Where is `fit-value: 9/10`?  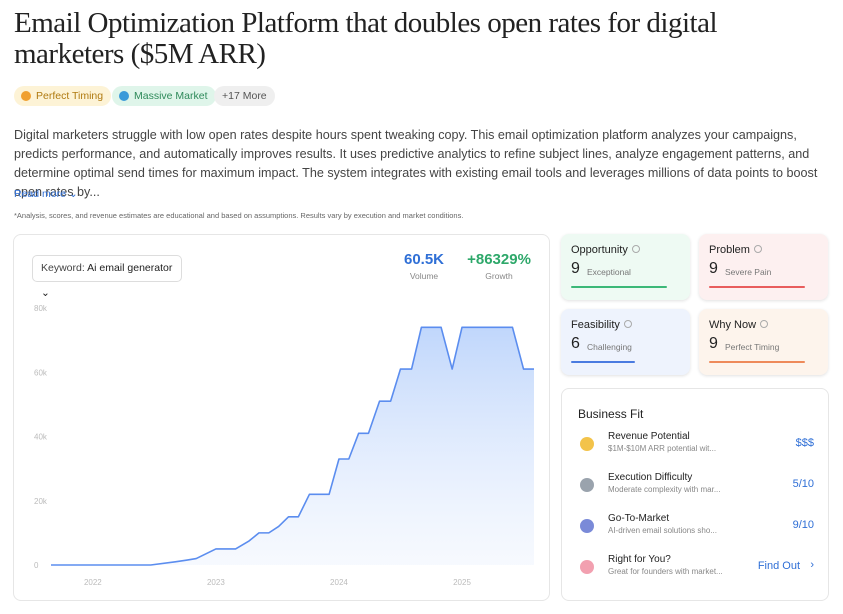
fit-value: 9/10 is located at coordinates (803, 525).